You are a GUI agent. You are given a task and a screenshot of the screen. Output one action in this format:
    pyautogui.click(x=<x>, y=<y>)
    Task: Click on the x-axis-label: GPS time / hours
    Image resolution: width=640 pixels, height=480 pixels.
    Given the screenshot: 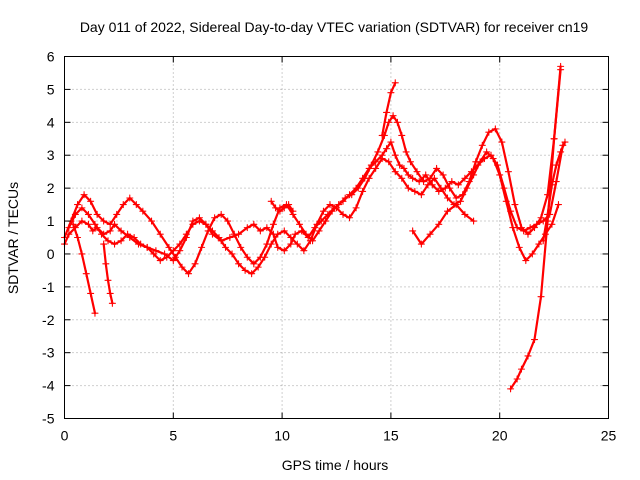 What is the action you would take?
    pyautogui.click(x=335, y=465)
    